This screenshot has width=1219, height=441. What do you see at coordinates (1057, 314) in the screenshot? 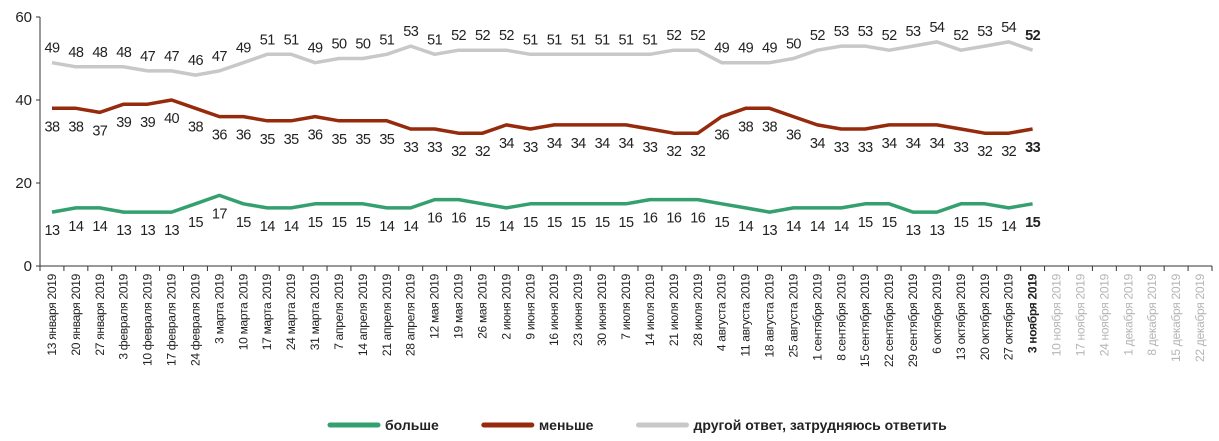
I see `x-tick-label: 10 ноября 2019` at bounding box center [1057, 314].